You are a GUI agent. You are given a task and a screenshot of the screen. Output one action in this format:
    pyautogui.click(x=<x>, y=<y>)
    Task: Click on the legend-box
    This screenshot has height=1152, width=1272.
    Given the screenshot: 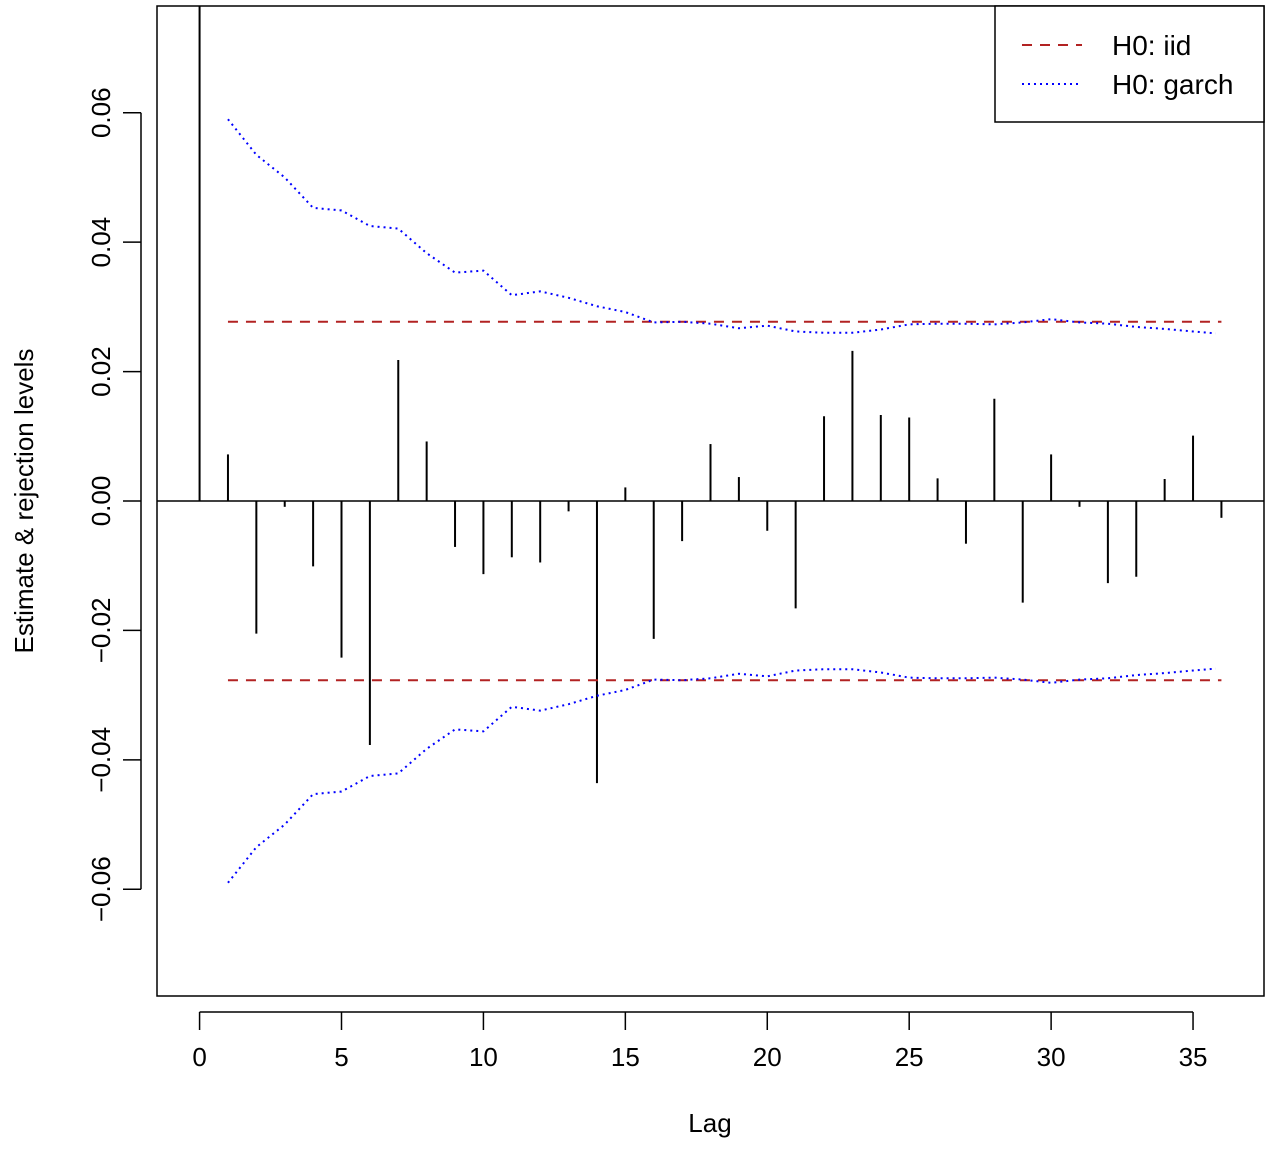 What is the action you would take?
    pyautogui.click(x=1129, y=64)
    